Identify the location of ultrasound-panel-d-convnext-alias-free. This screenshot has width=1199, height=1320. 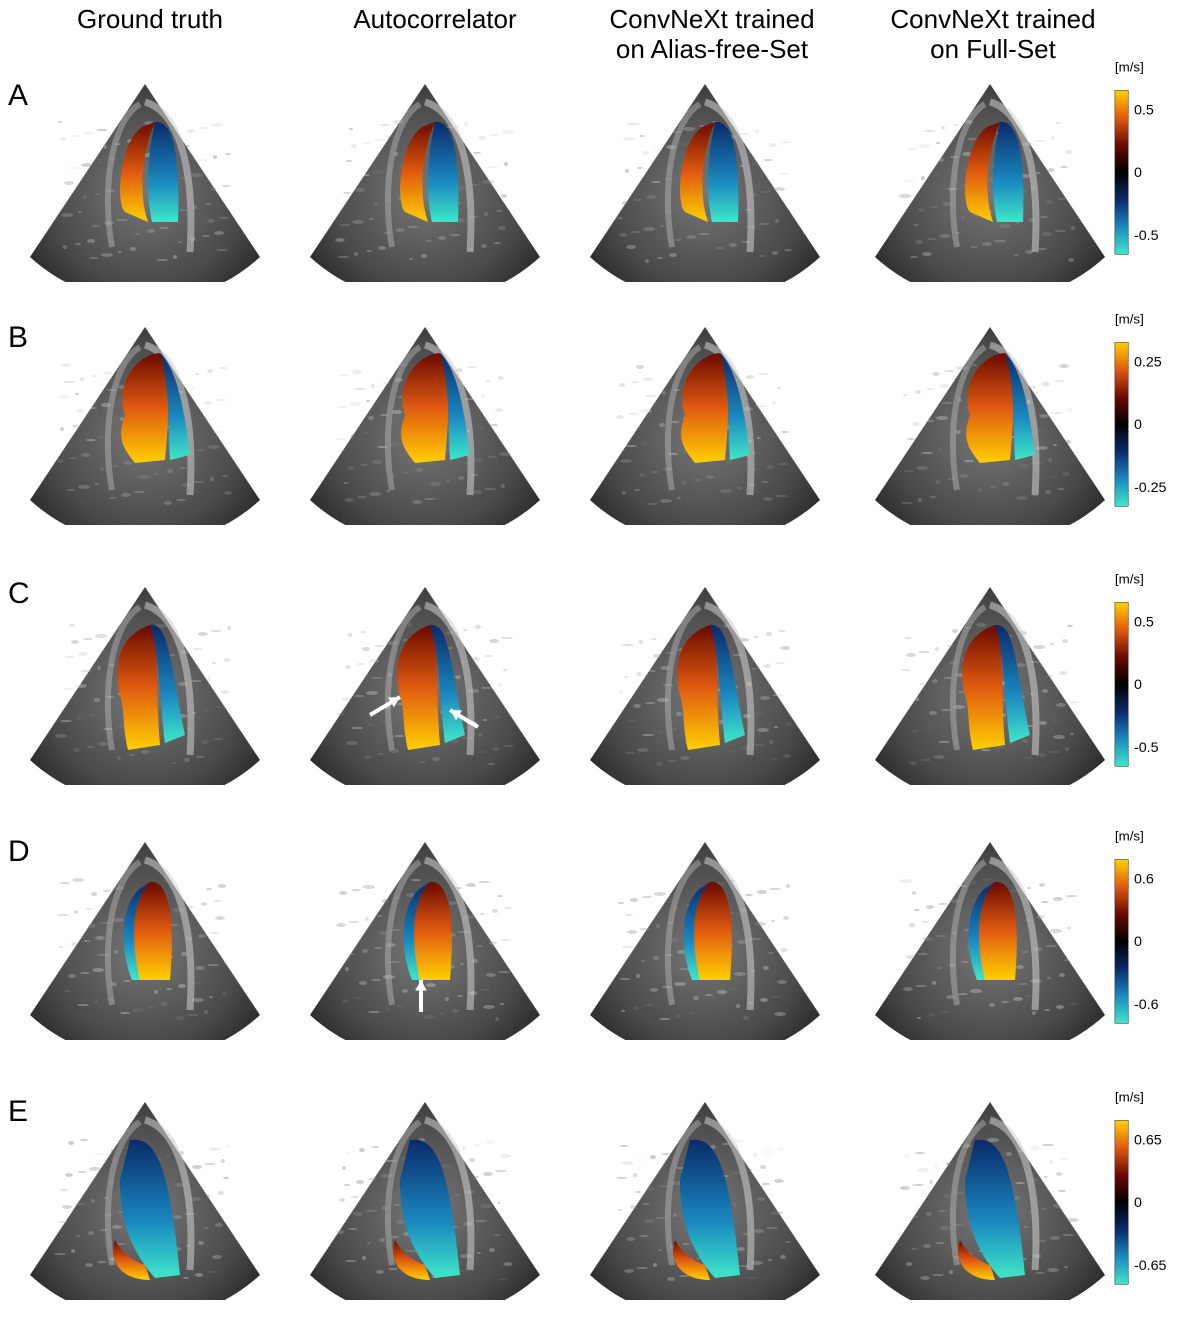
(705, 940).